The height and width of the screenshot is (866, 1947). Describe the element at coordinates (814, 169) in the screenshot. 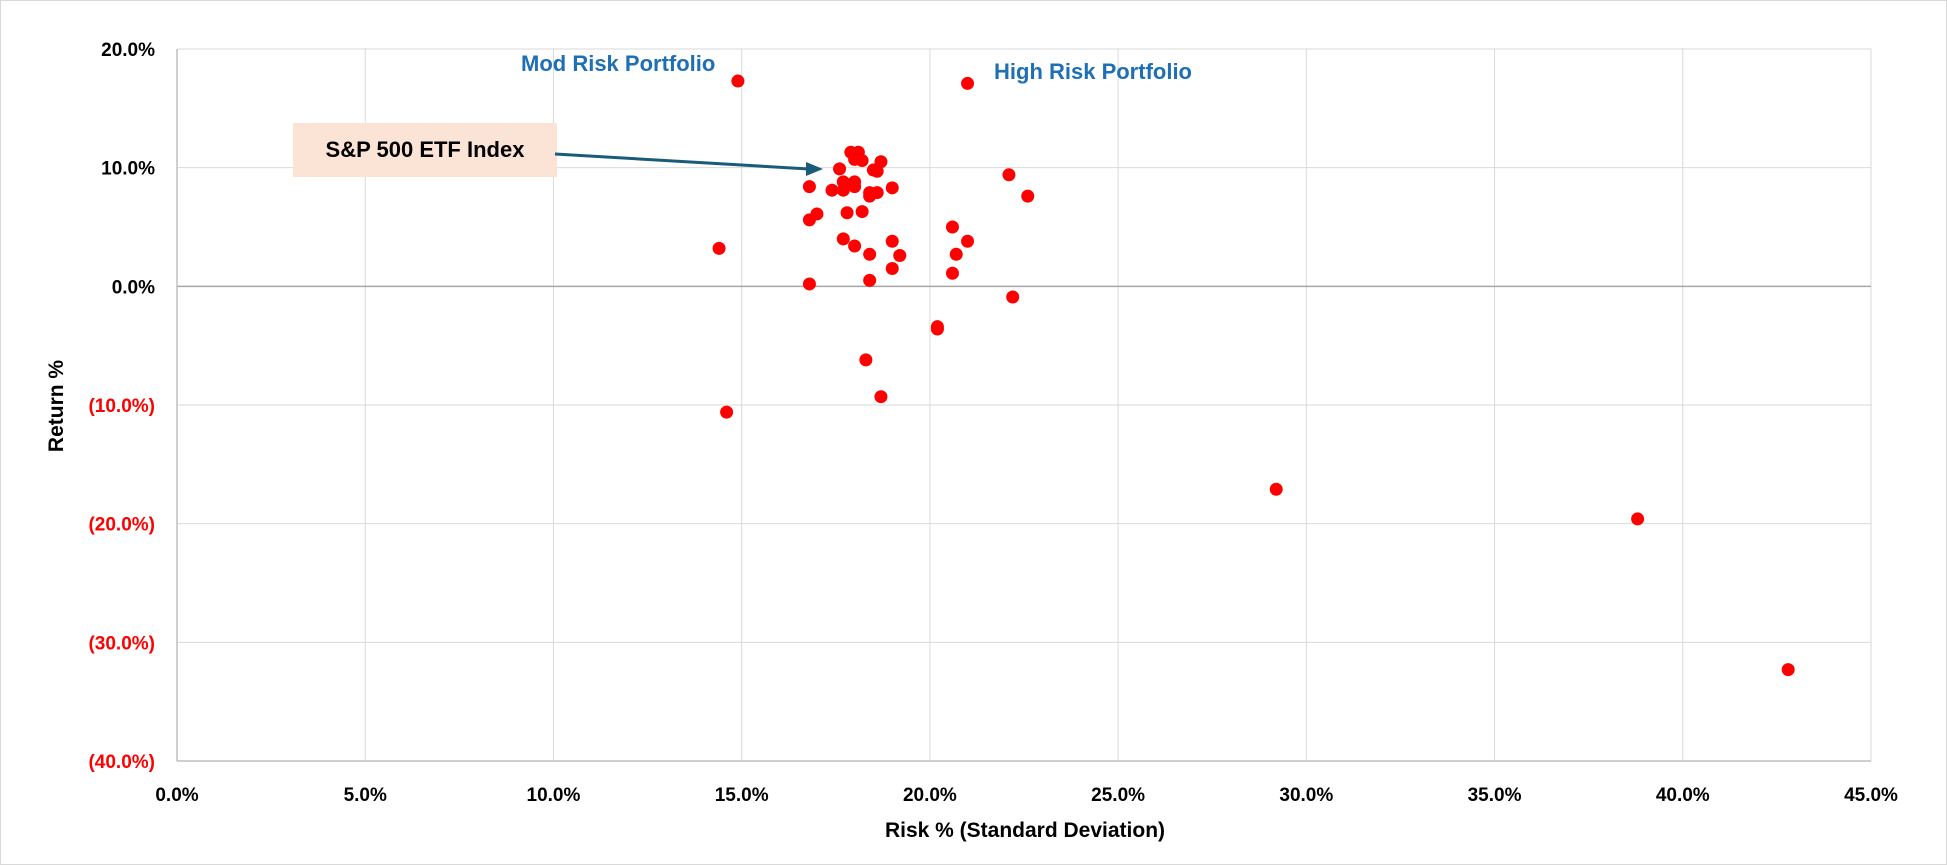

I see `annotation-sp500-arrowhead` at that location.